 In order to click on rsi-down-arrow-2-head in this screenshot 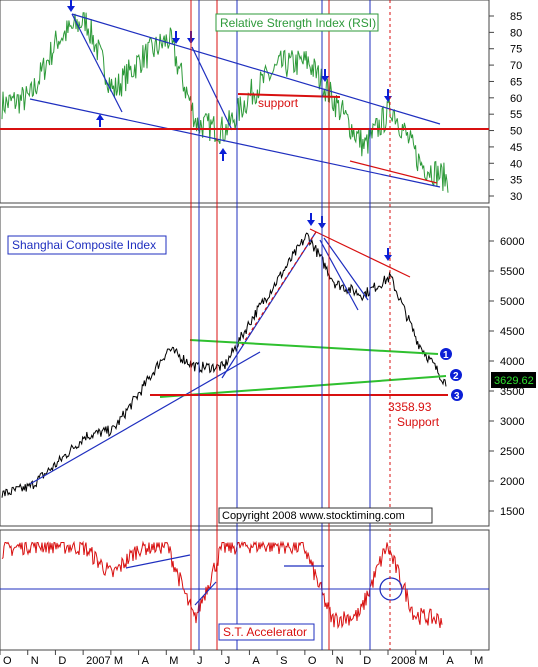, I will do `click(176, 41)`.